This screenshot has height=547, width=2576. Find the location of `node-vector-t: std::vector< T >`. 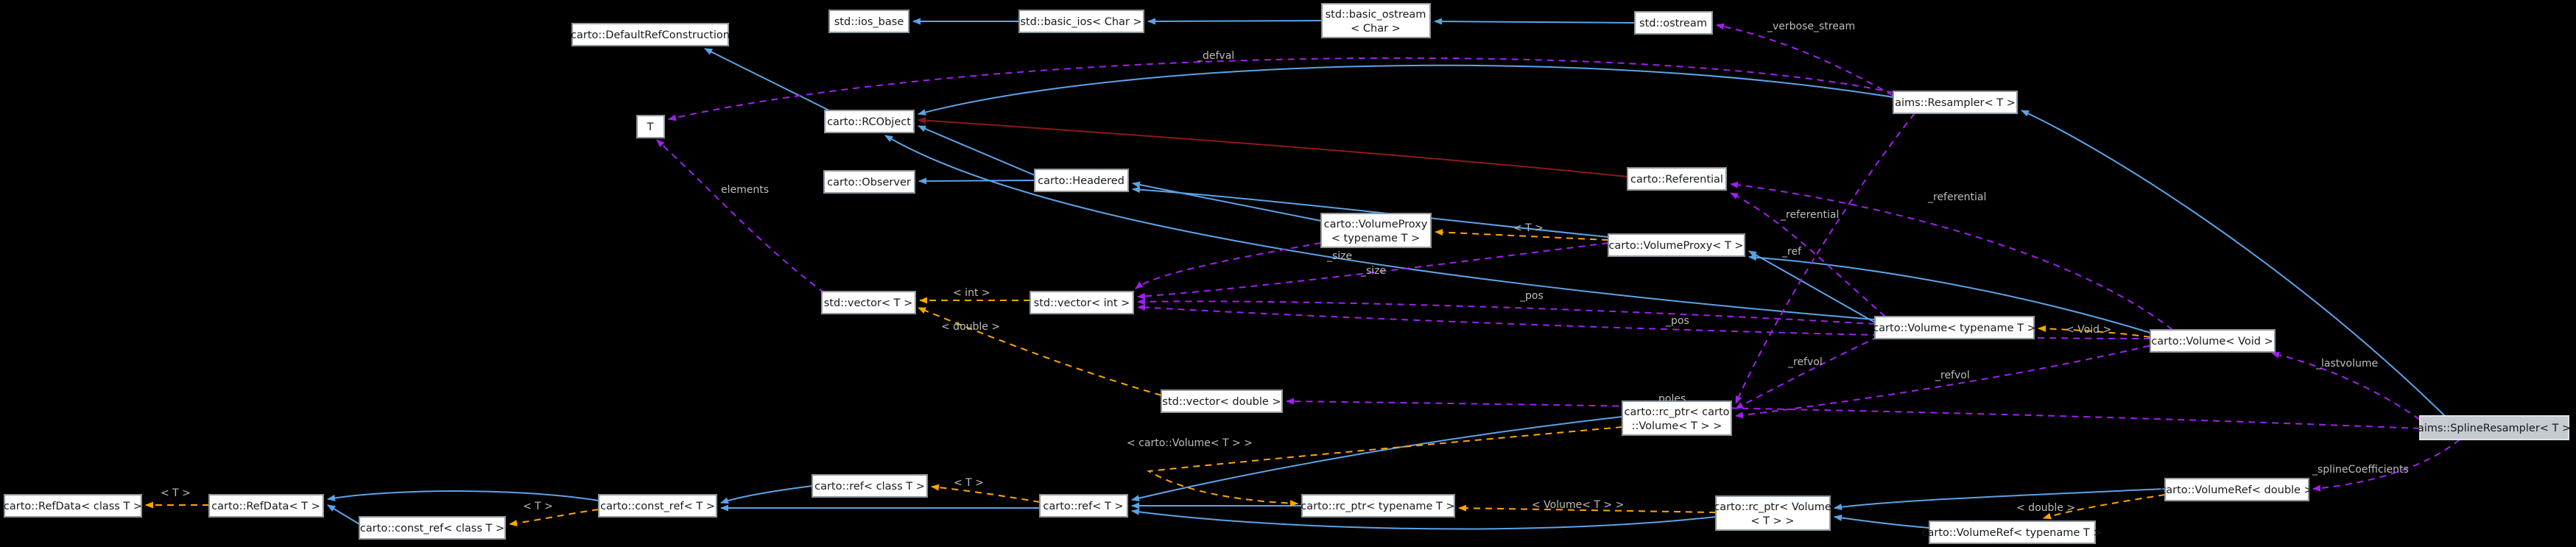

node-vector-t: std::vector< T > is located at coordinates (868, 302).